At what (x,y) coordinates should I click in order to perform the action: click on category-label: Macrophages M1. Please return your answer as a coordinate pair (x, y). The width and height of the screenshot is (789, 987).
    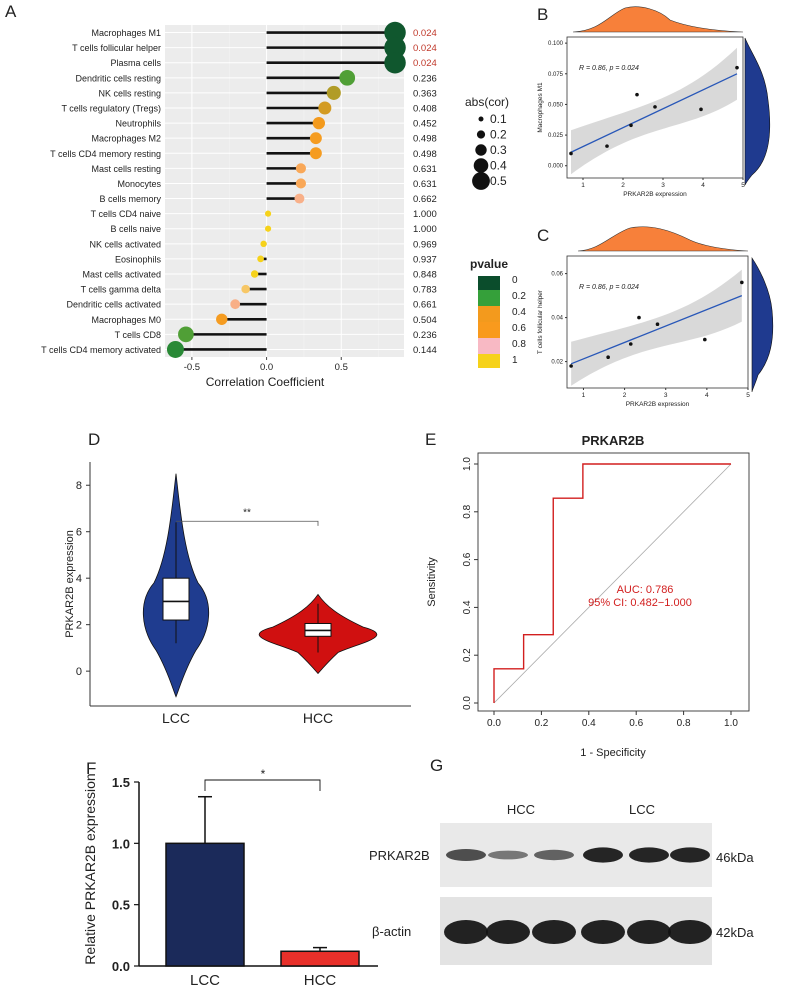
    Looking at the image, I should click on (126, 33).